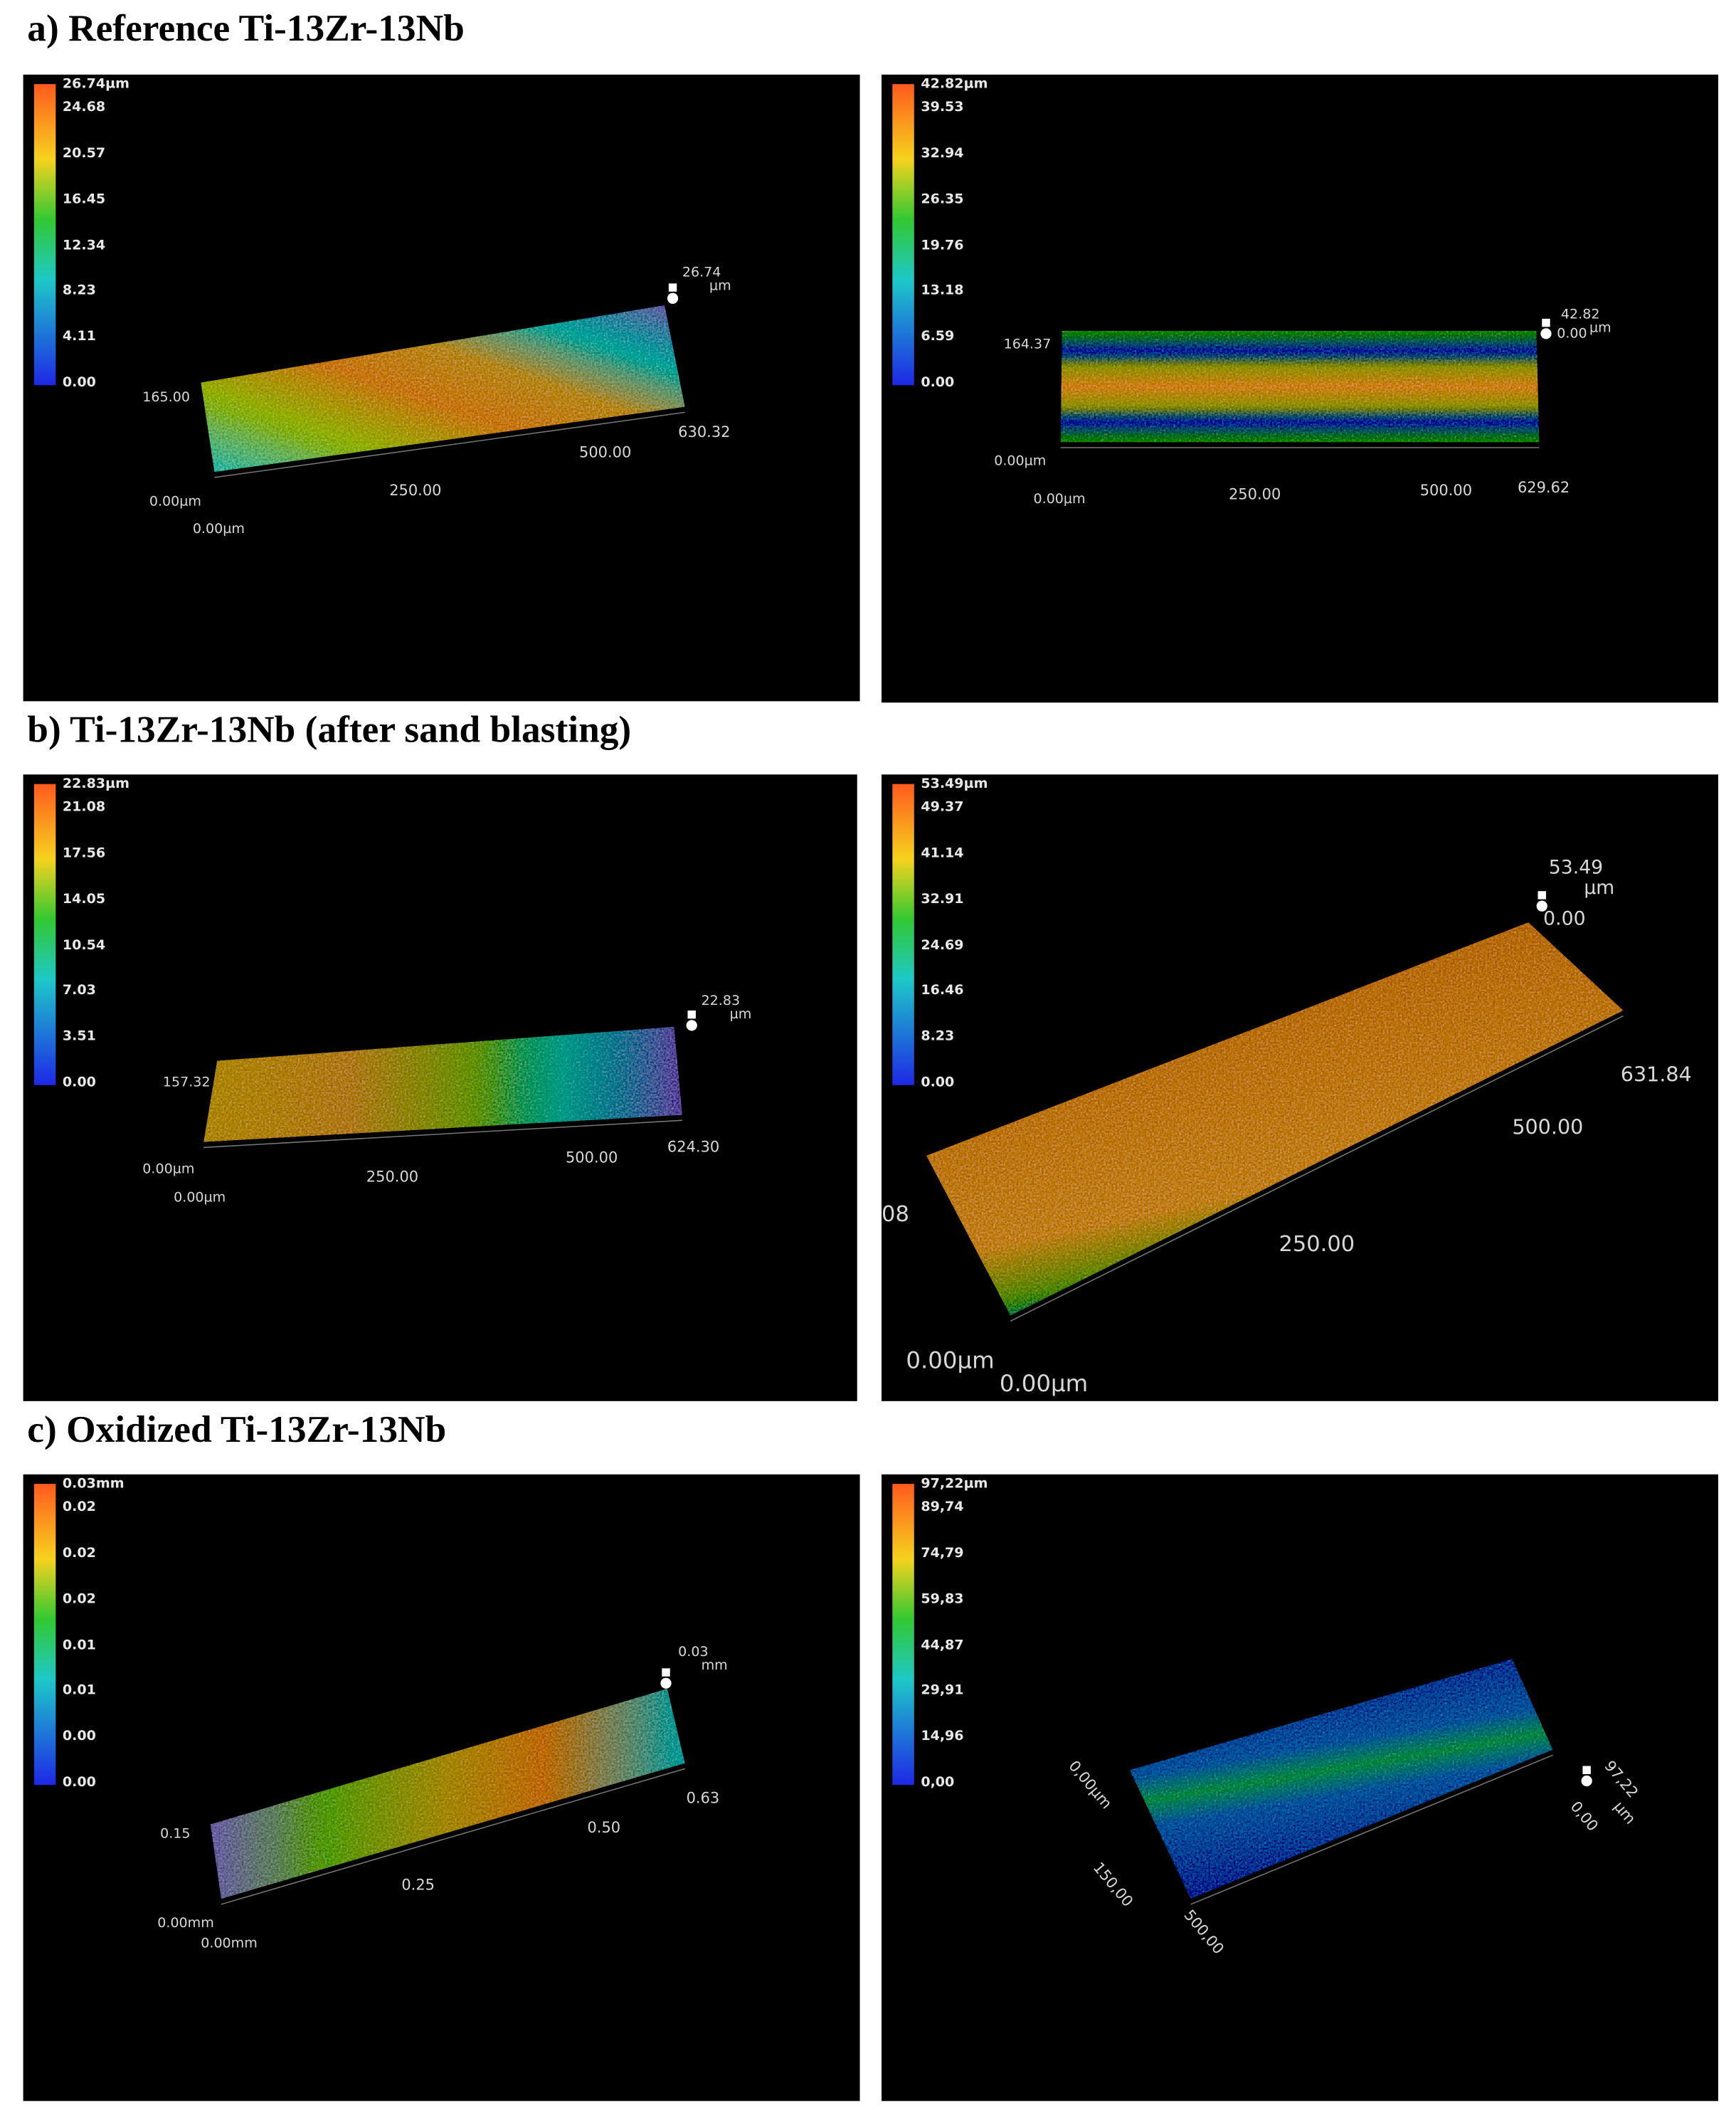  Describe the element at coordinates (715, 1665) in the screenshot. I see `axis-label: mm` at that location.